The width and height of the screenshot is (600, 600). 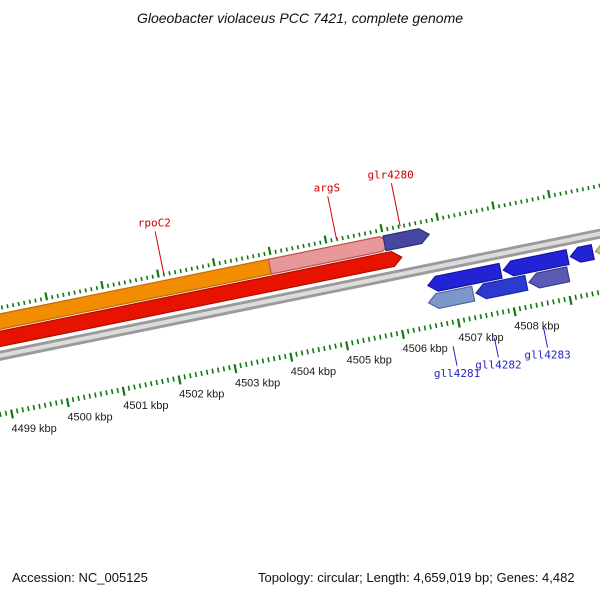 I want to click on gene-label-leader-gll4282, so click(x=496, y=347).